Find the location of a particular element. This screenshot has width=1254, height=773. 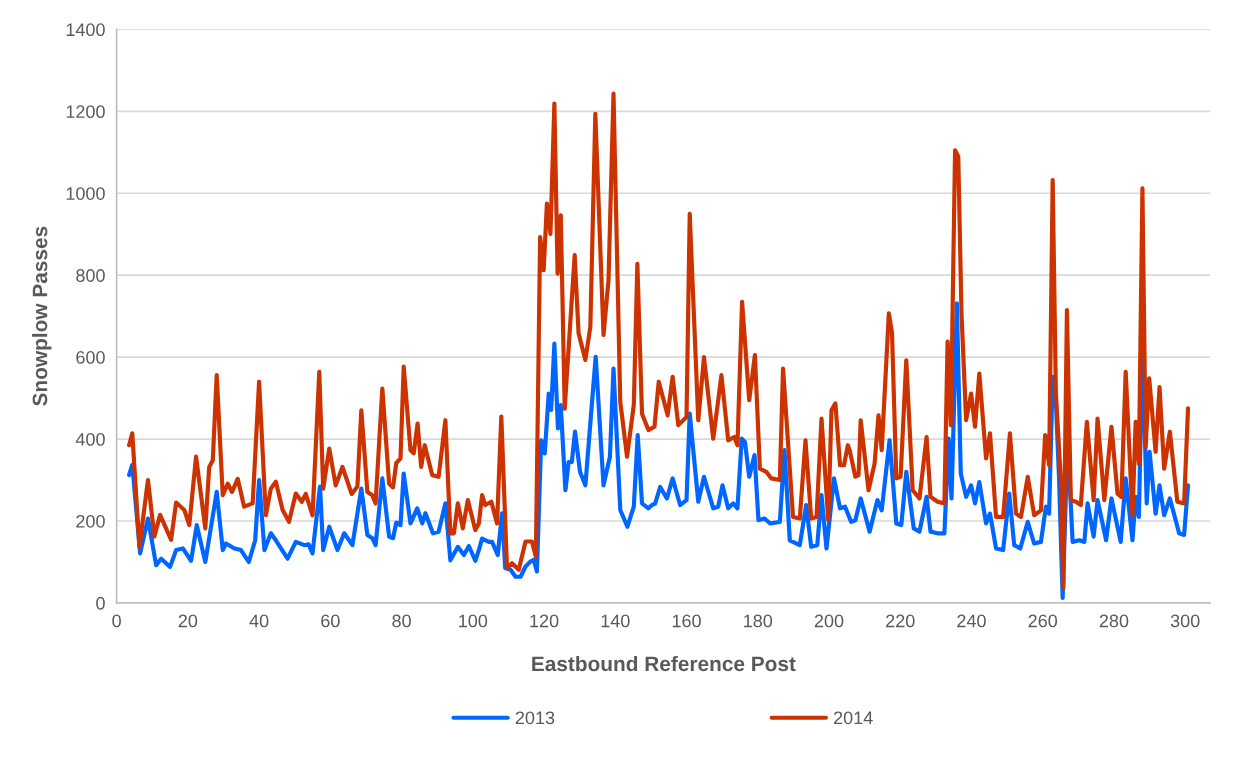

legend-label: 2014 is located at coordinates (853, 718).